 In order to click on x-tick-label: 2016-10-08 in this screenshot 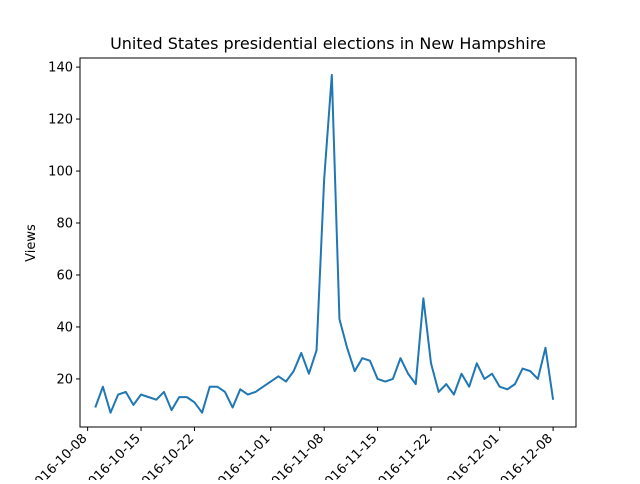, I will do `click(58, 455)`.